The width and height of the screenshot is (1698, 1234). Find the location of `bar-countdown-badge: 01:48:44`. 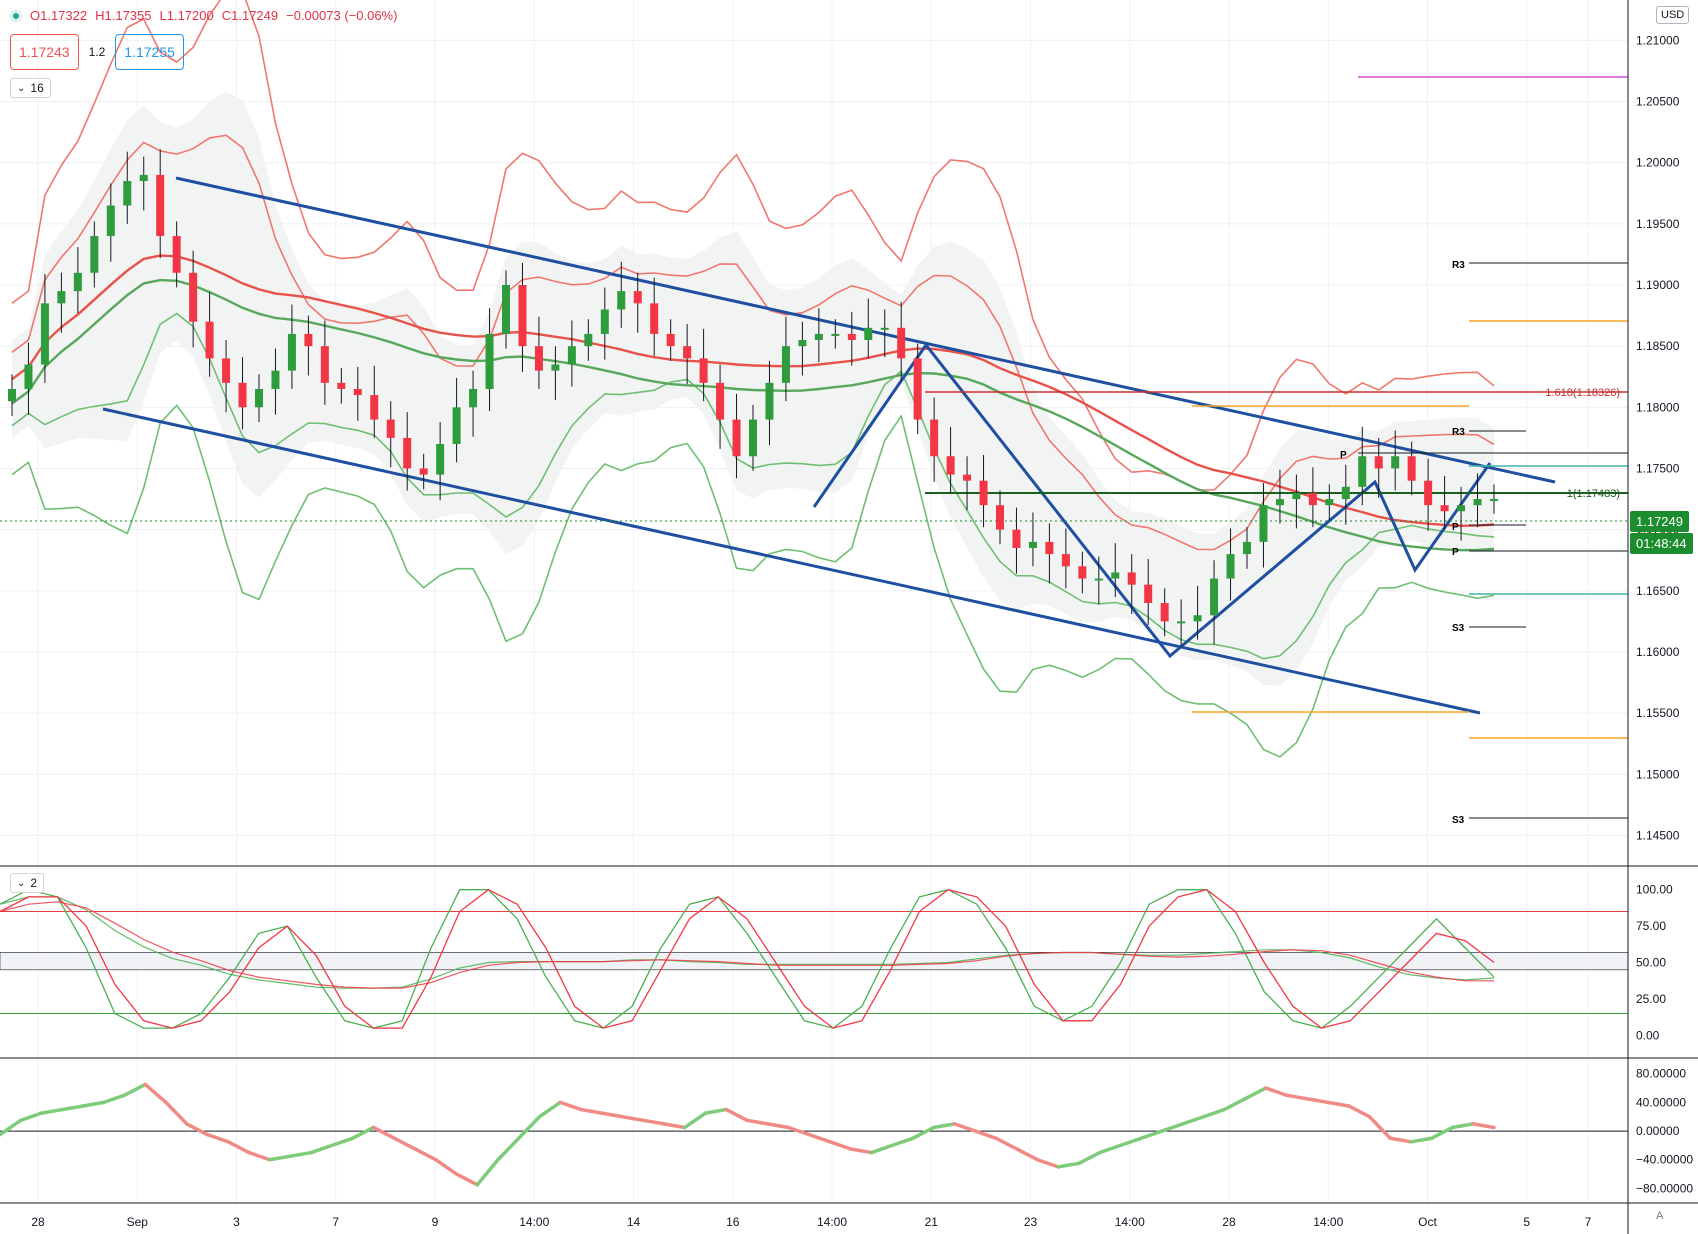

bar-countdown-badge: 01:48:44 is located at coordinates (1661, 543).